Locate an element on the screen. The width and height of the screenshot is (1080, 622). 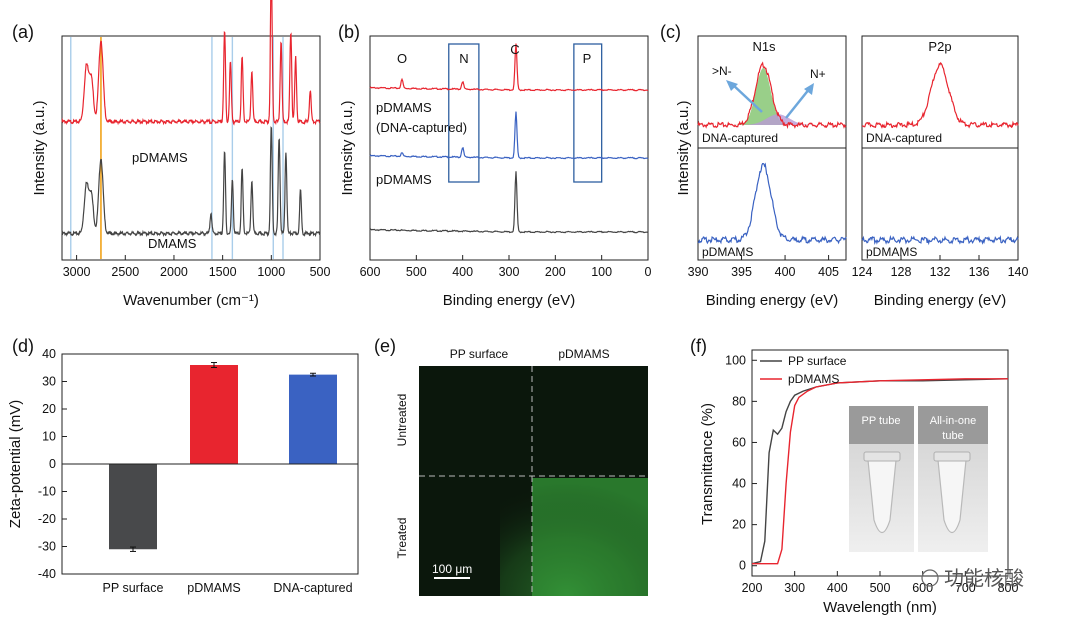
panel-c-n1s-xtick-label: 405 is located at coordinates (828, 272).